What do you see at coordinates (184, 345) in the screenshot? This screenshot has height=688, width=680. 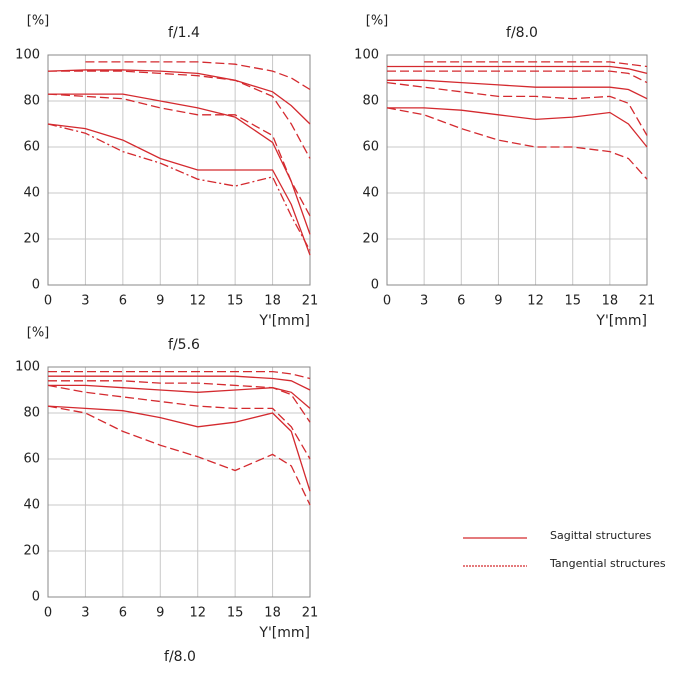 I see `chart-title: f/5.6` at bounding box center [184, 345].